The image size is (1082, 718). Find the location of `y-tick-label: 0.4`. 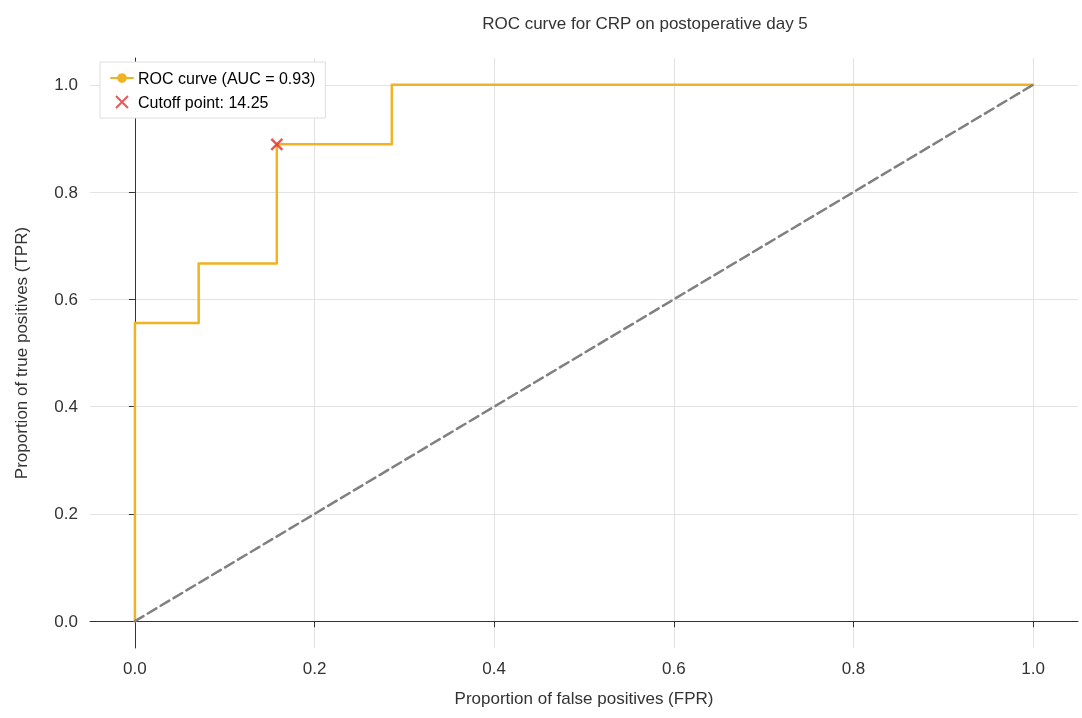

y-tick-label: 0.4 is located at coordinates (66, 407).